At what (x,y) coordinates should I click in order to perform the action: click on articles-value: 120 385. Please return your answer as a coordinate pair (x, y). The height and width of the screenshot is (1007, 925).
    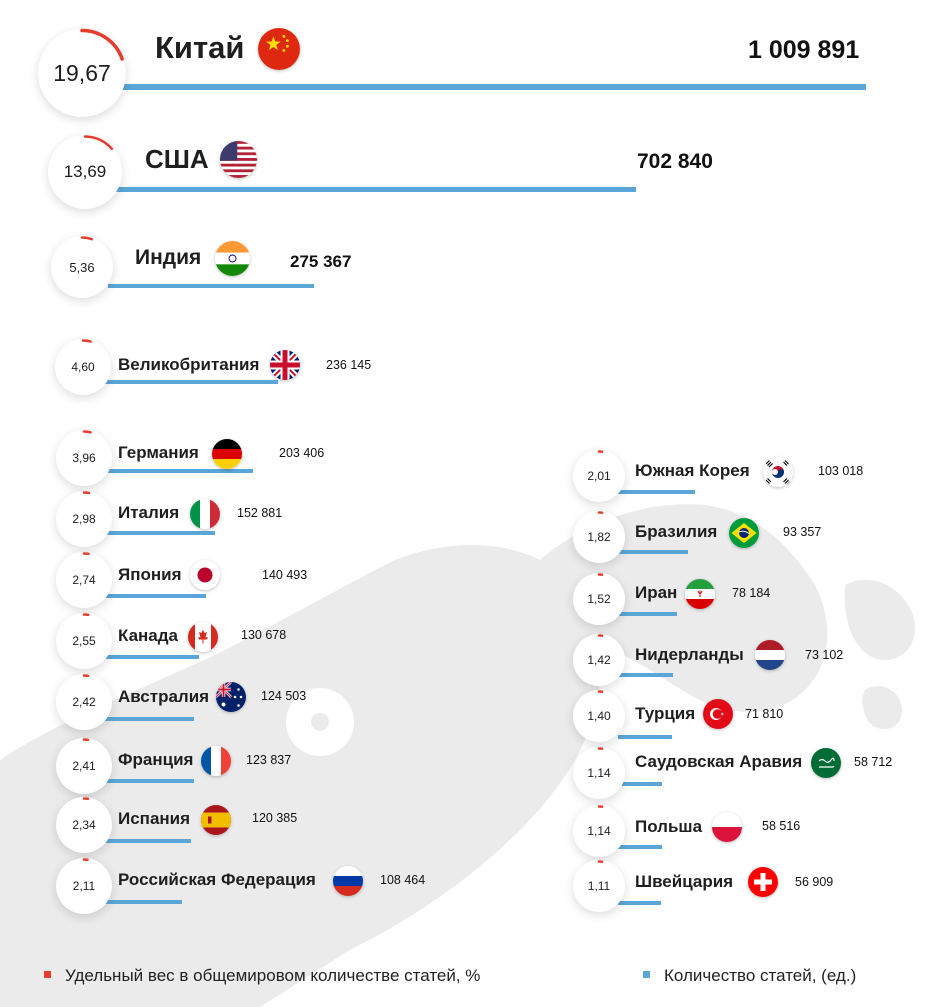
    Looking at the image, I should click on (275, 817).